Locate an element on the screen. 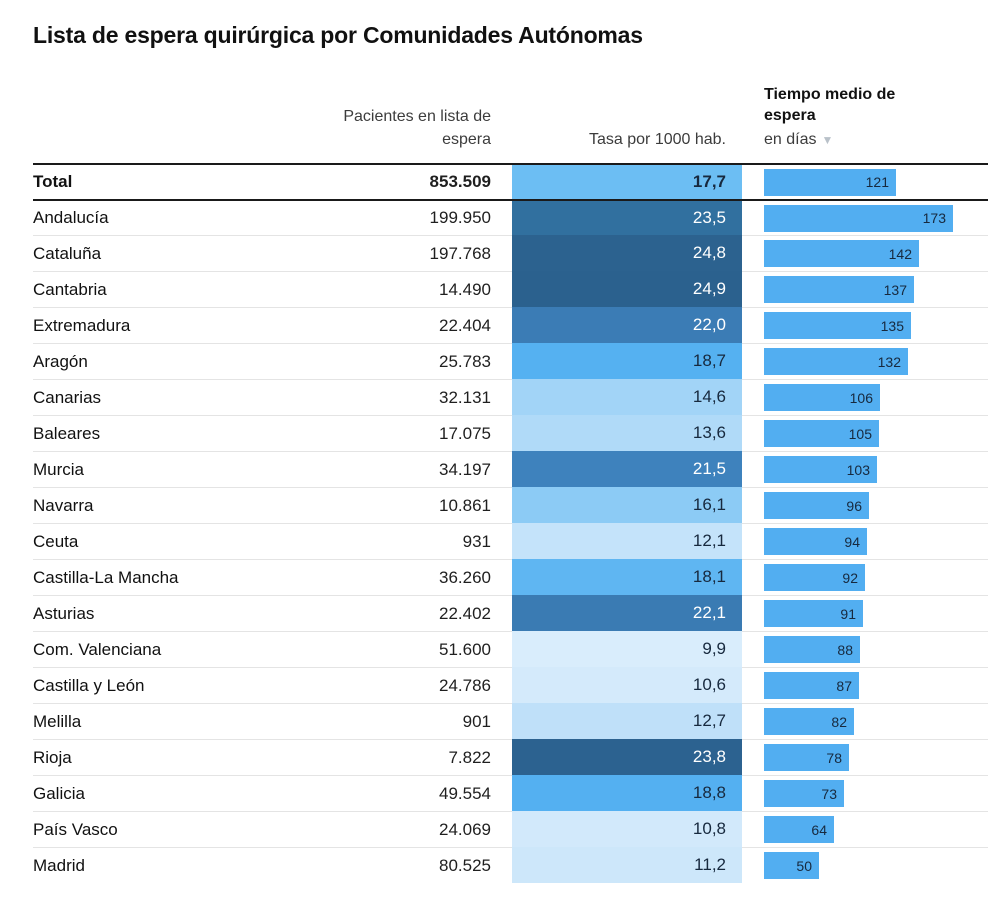  region-name: Extremadura is located at coordinates (166, 325).